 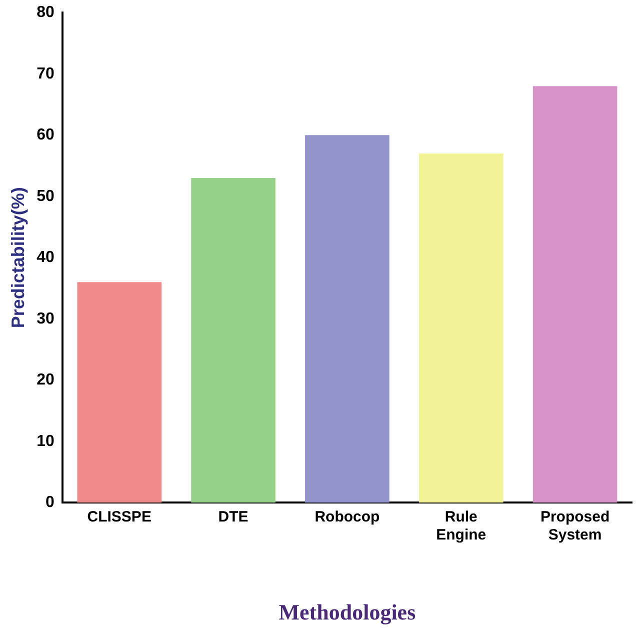 I want to click on y-tick-label: 30, so click(x=45, y=319).